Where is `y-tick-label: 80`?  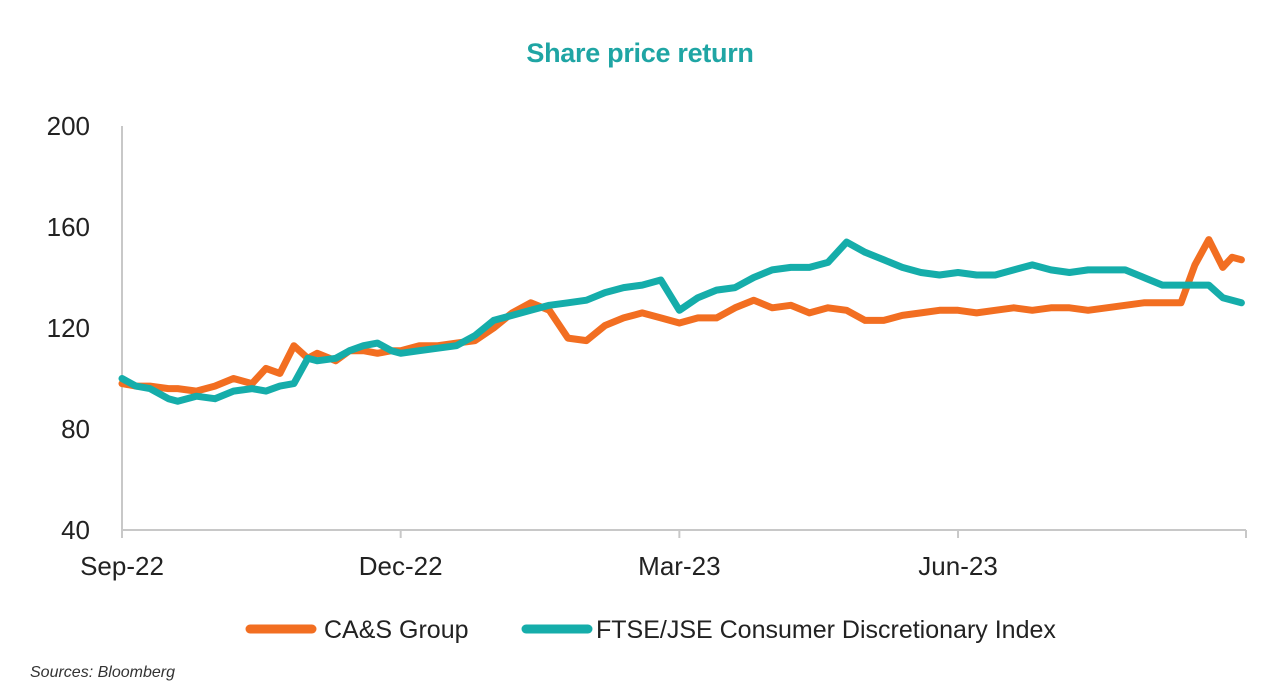 y-tick-label: 80 is located at coordinates (75, 429).